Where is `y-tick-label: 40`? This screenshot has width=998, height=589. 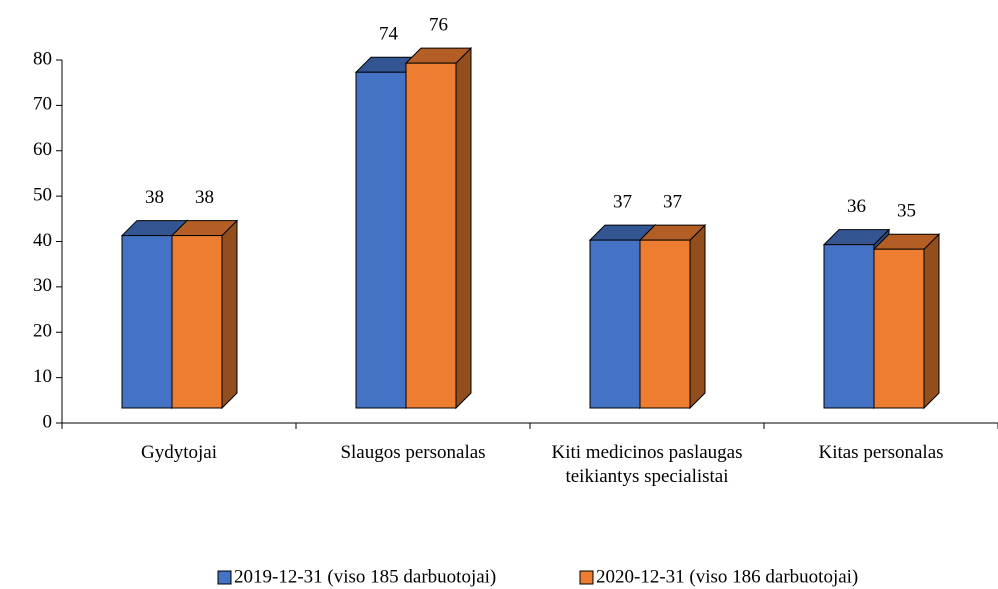 y-tick-label: 40 is located at coordinates (42, 240).